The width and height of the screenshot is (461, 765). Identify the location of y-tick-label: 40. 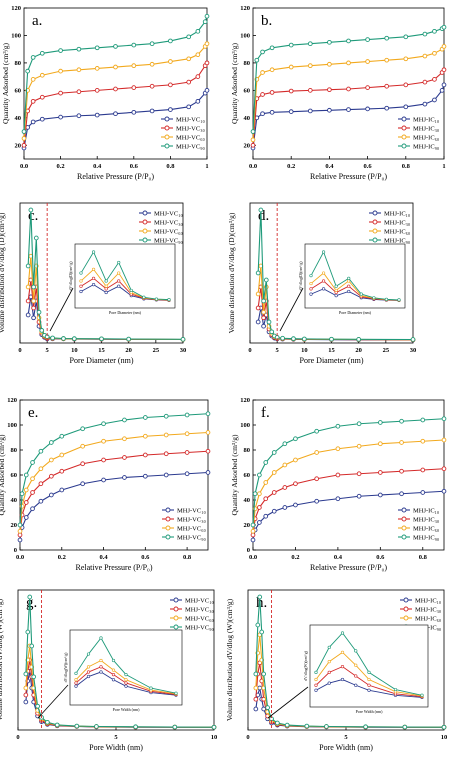
(18, 118).